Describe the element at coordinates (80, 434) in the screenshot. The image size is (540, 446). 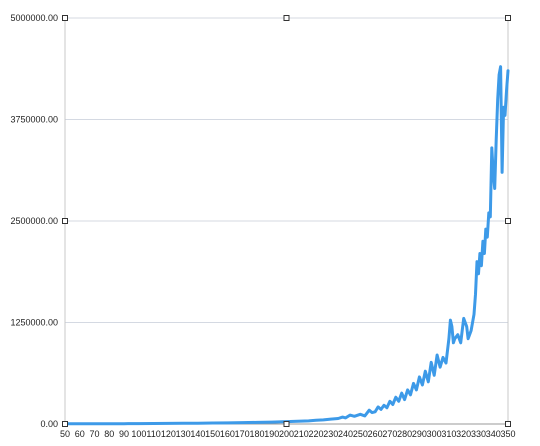
I see `x-tick-label: 60` at that location.